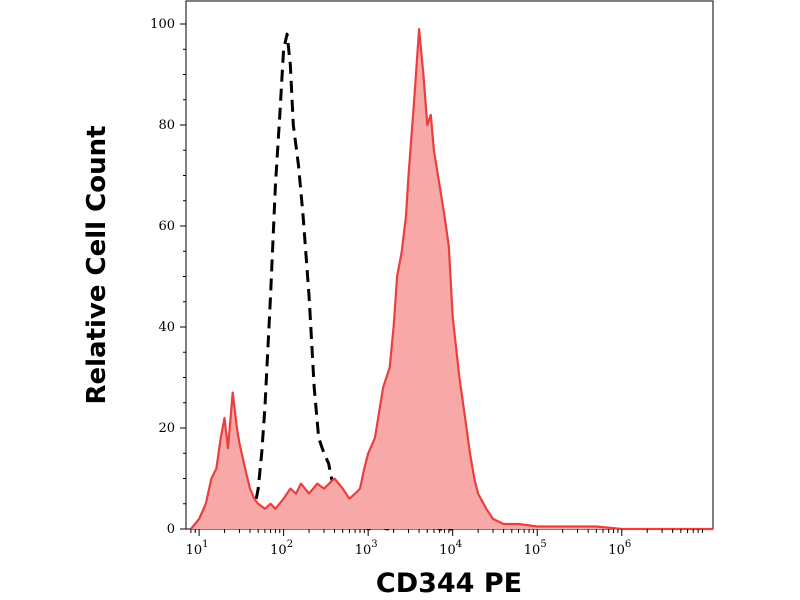  Describe the element at coordinates (166, 428) in the screenshot. I see `y-tick-label-20: 20` at that location.